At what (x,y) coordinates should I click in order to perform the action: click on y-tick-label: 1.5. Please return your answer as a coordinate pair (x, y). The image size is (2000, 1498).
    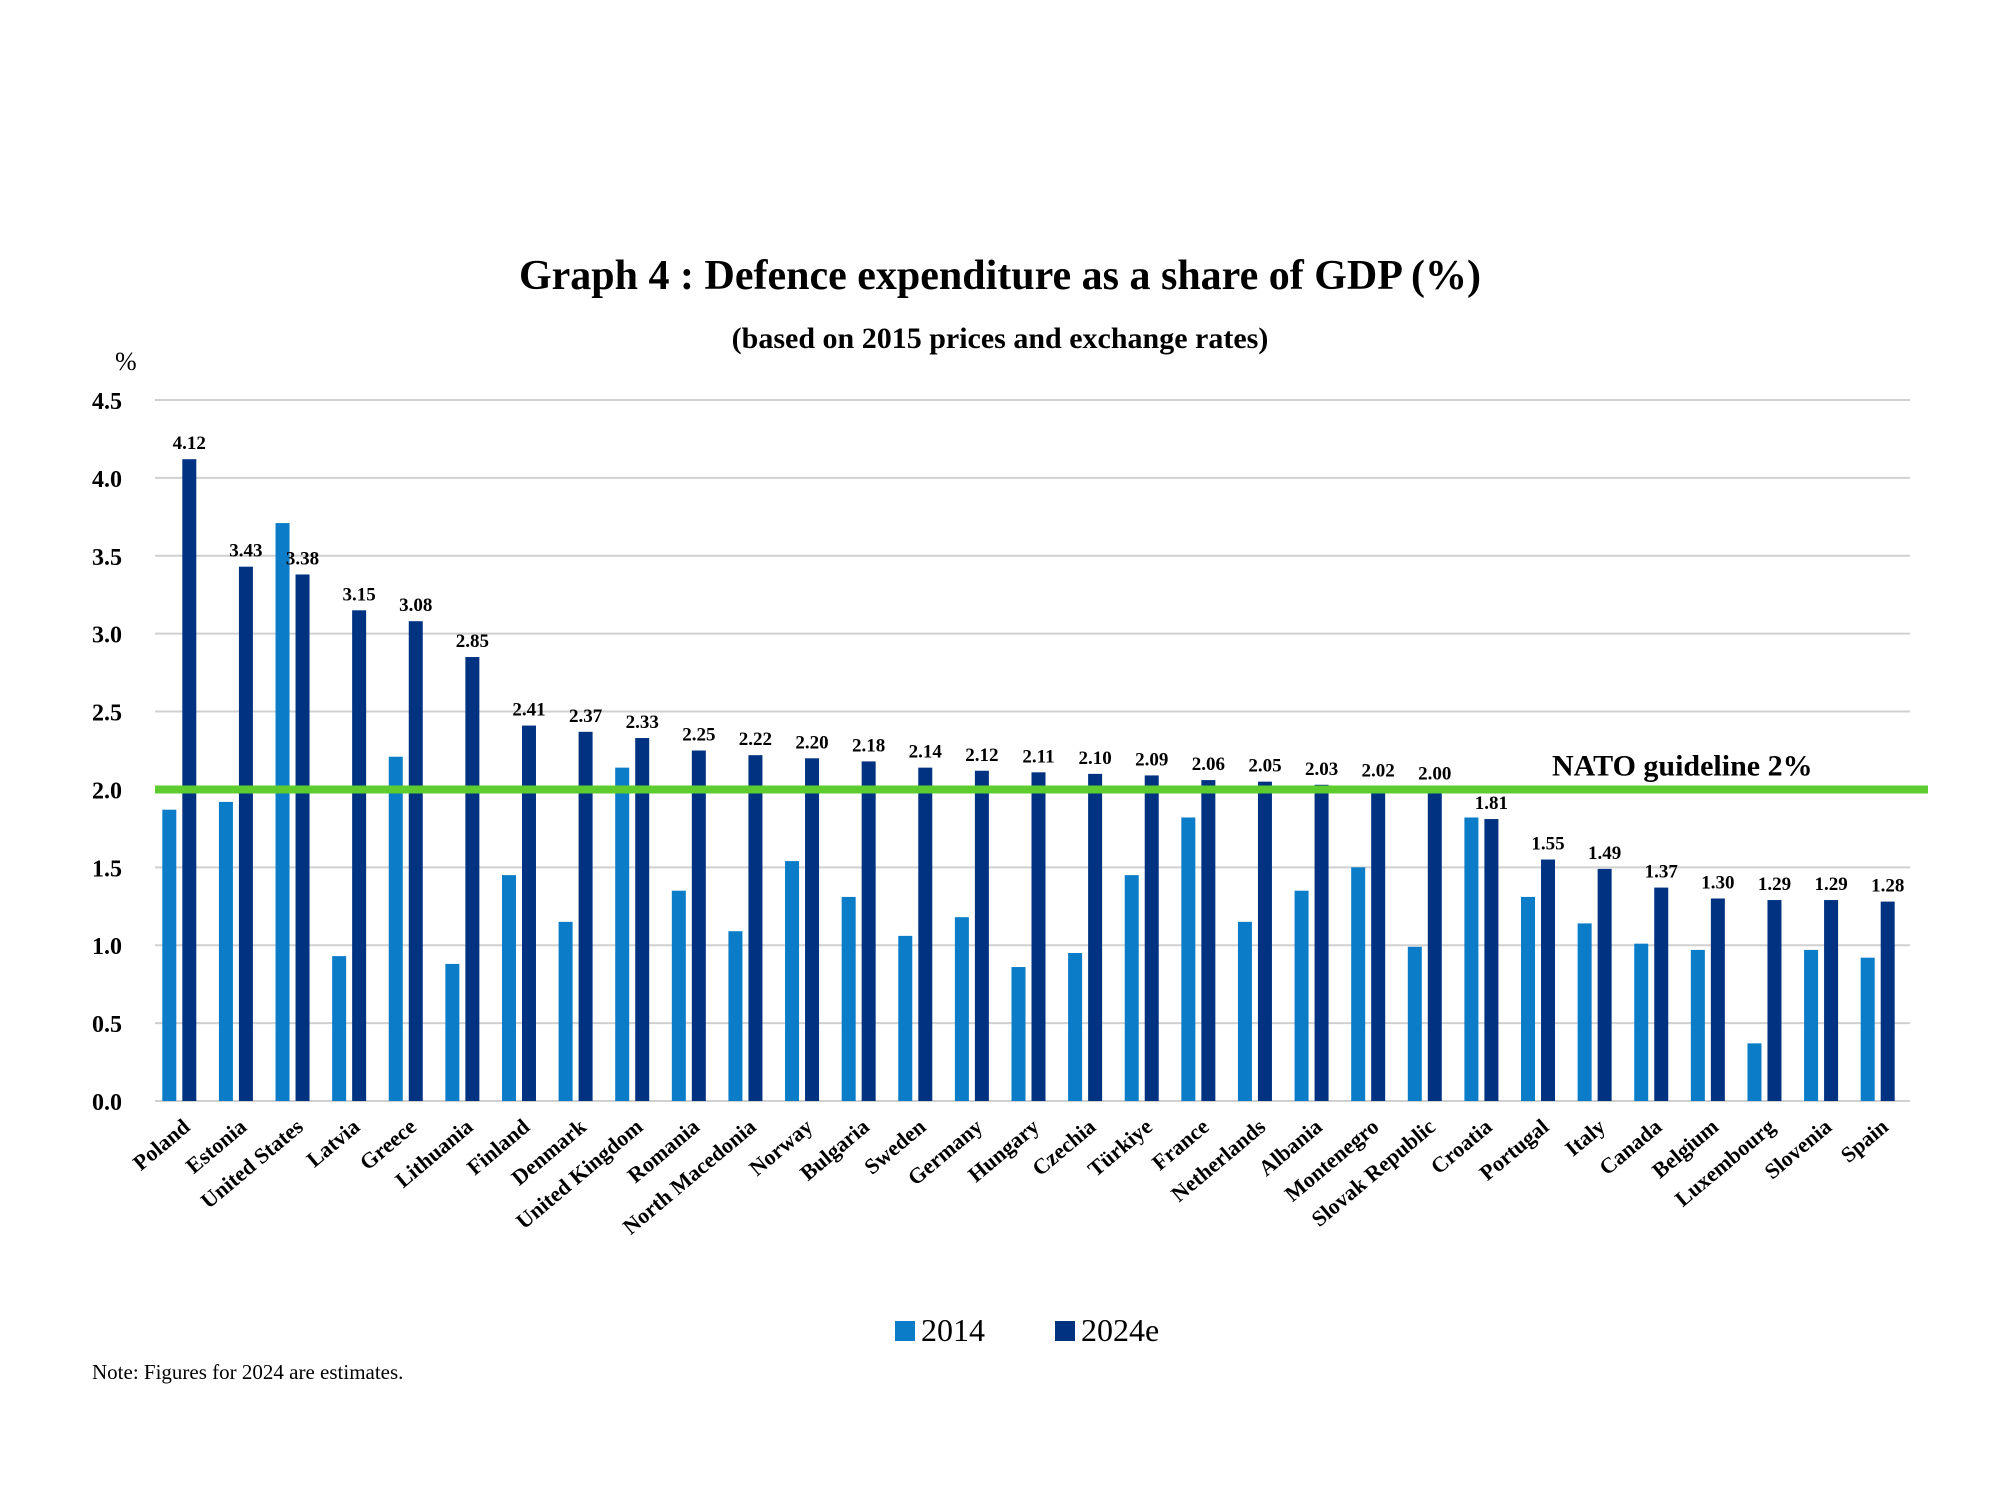
    Looking at the image, I should click on (107, 869).